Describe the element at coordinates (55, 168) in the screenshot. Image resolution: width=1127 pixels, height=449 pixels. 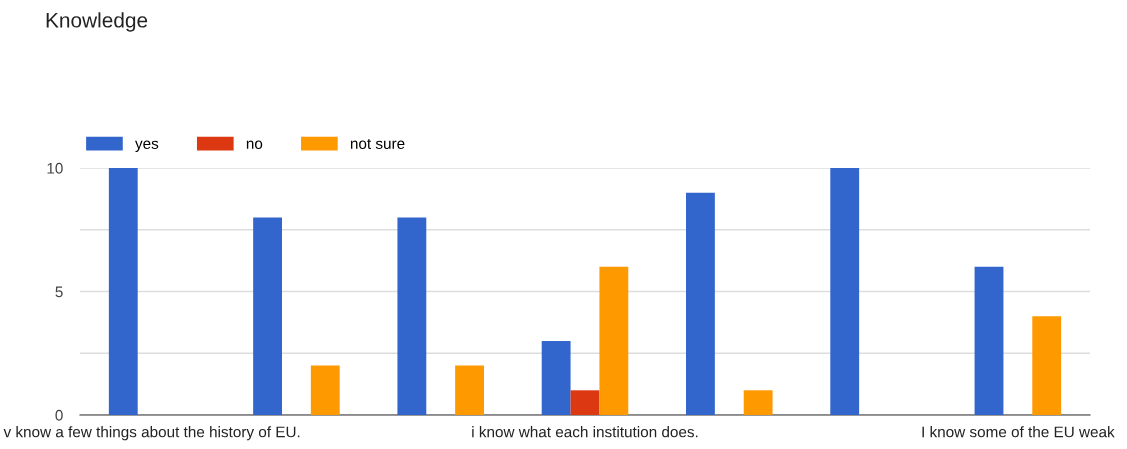
I see `y-tick-label: 10` at that location.